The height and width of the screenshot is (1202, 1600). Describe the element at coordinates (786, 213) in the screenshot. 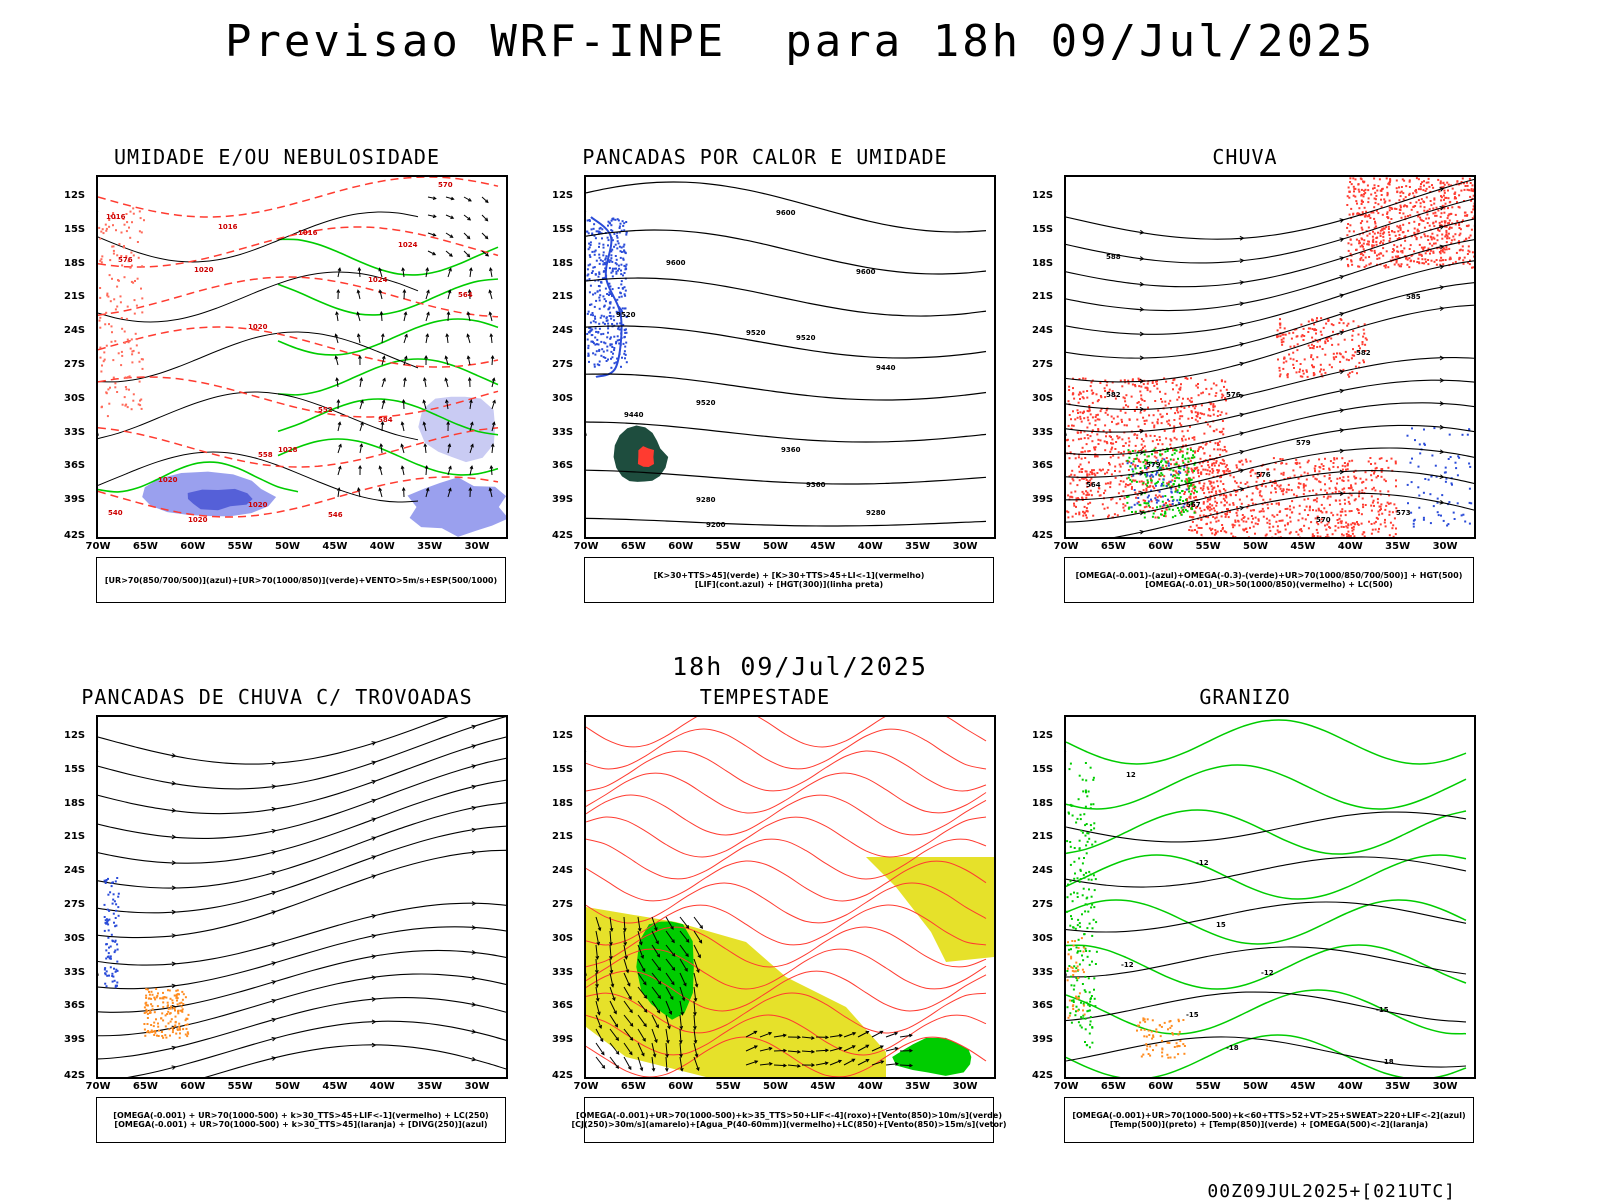

I see `contour-label: 9600` at that location.